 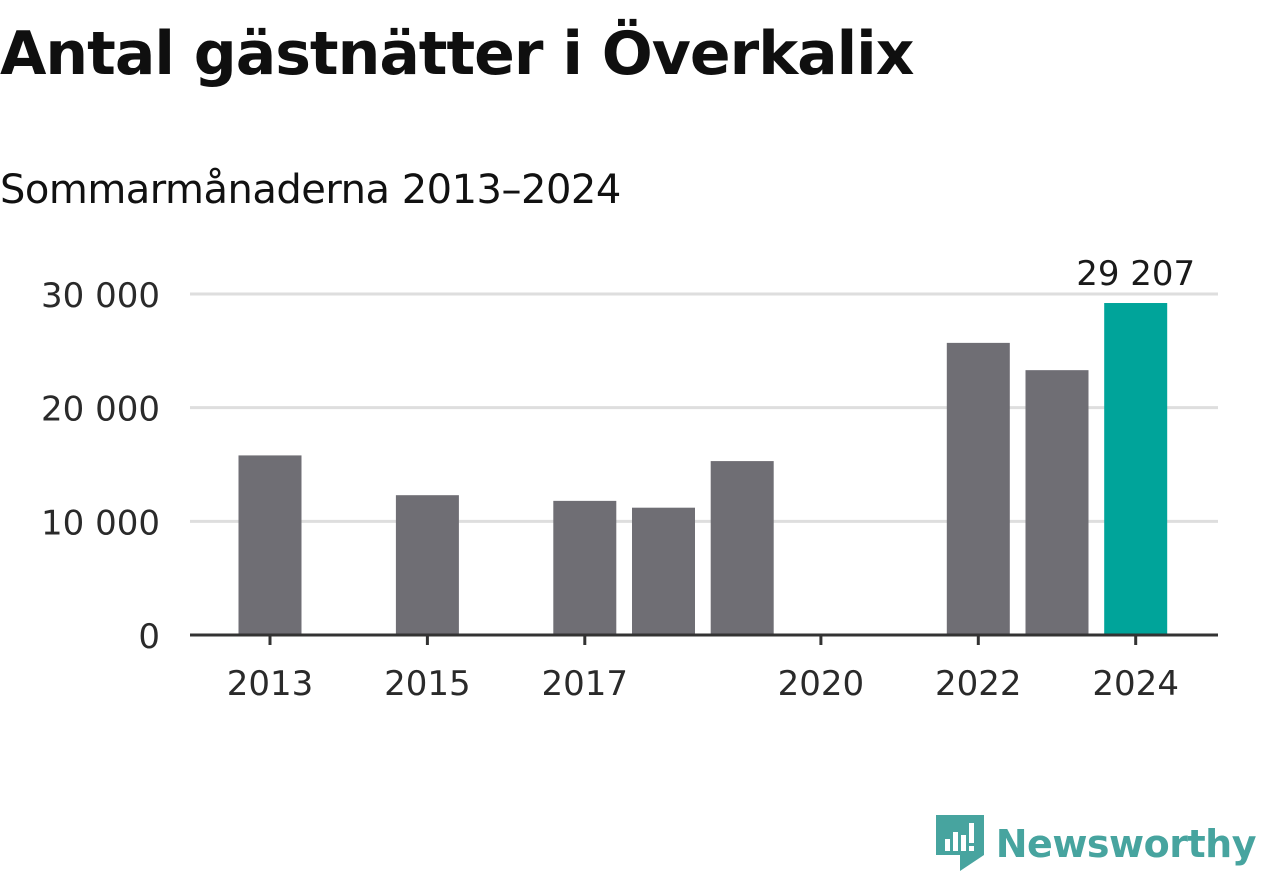 I want to click on x-tick-label: 2017, so click(x=585, y=684).